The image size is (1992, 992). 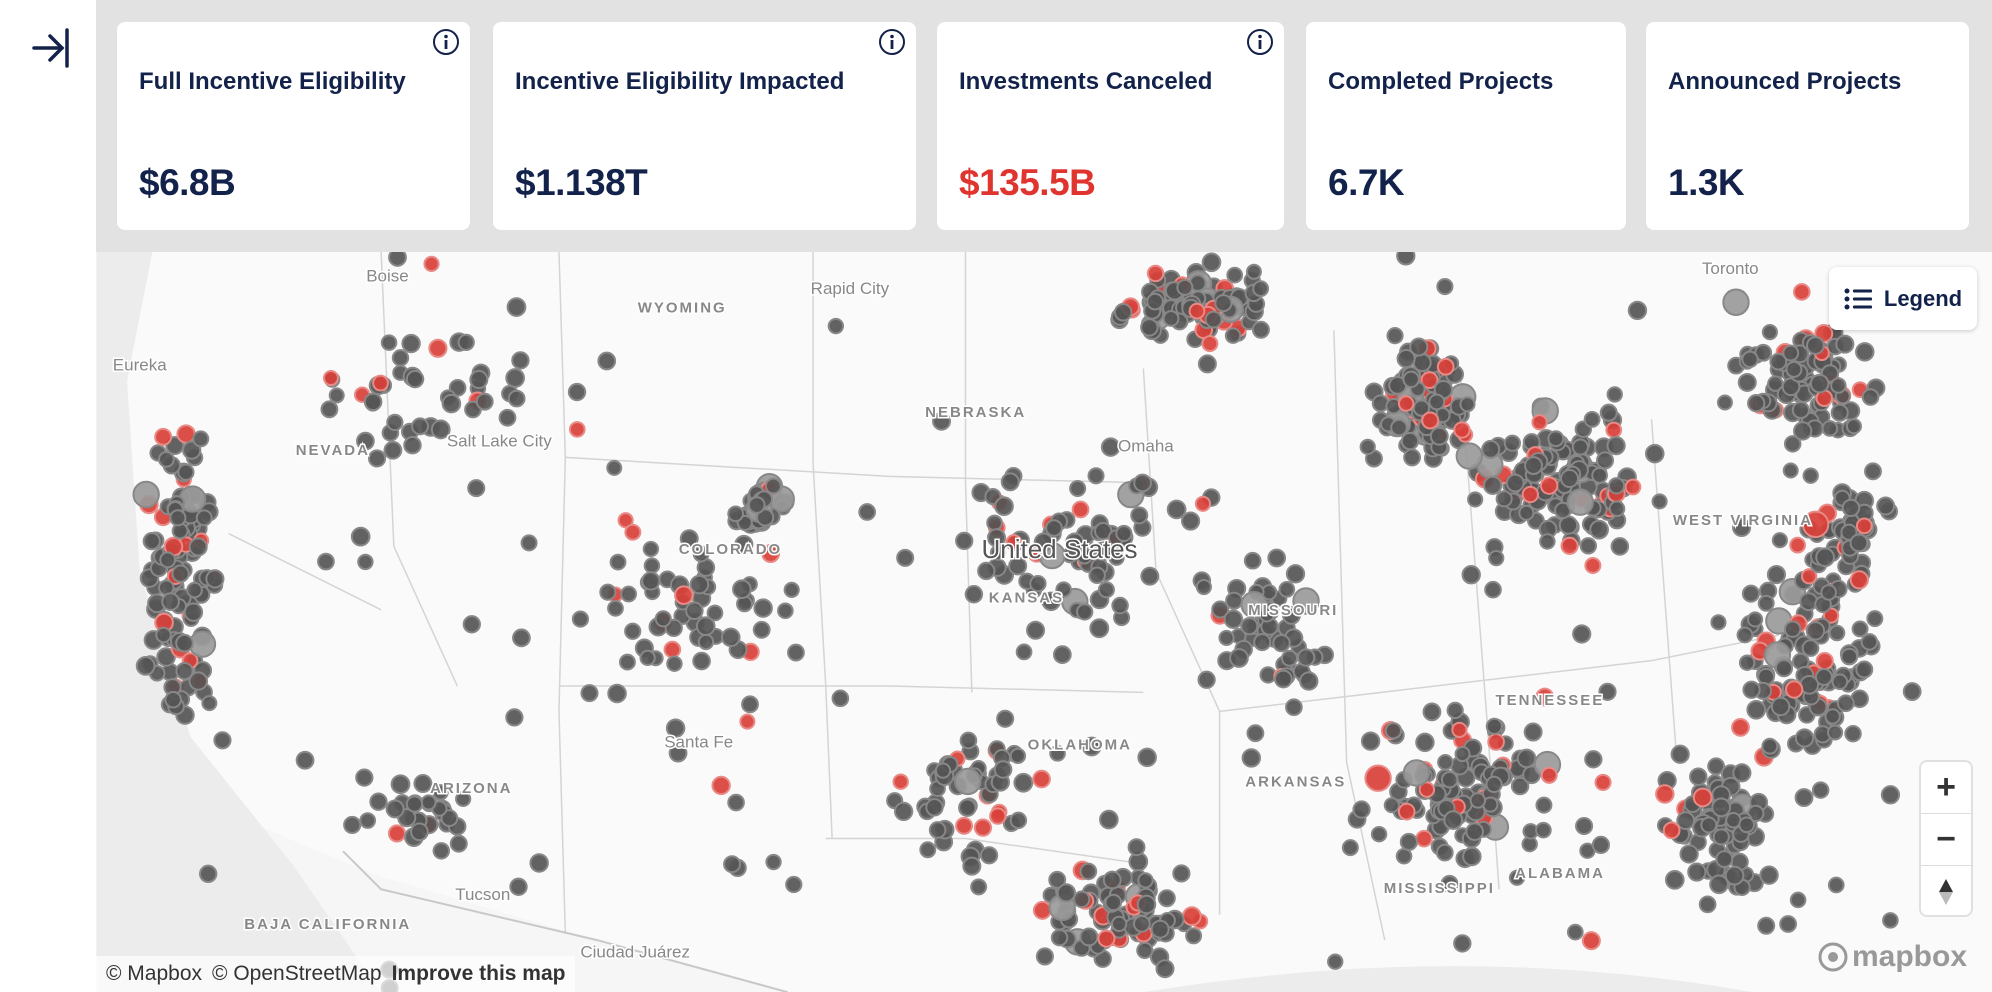 What do you see at coordinates (48, 48) in the screenshot?
I see `sidebar-toggle` at bounding box center [48, 48].